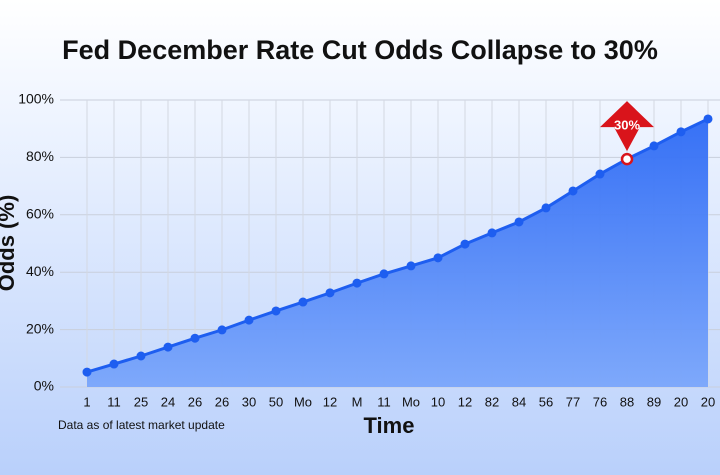 The width and height of the screenshot is (720, 475). Describe the element at coordinates (438, 401) in the screenshot. I see `x-tick-label: 10` at that location.